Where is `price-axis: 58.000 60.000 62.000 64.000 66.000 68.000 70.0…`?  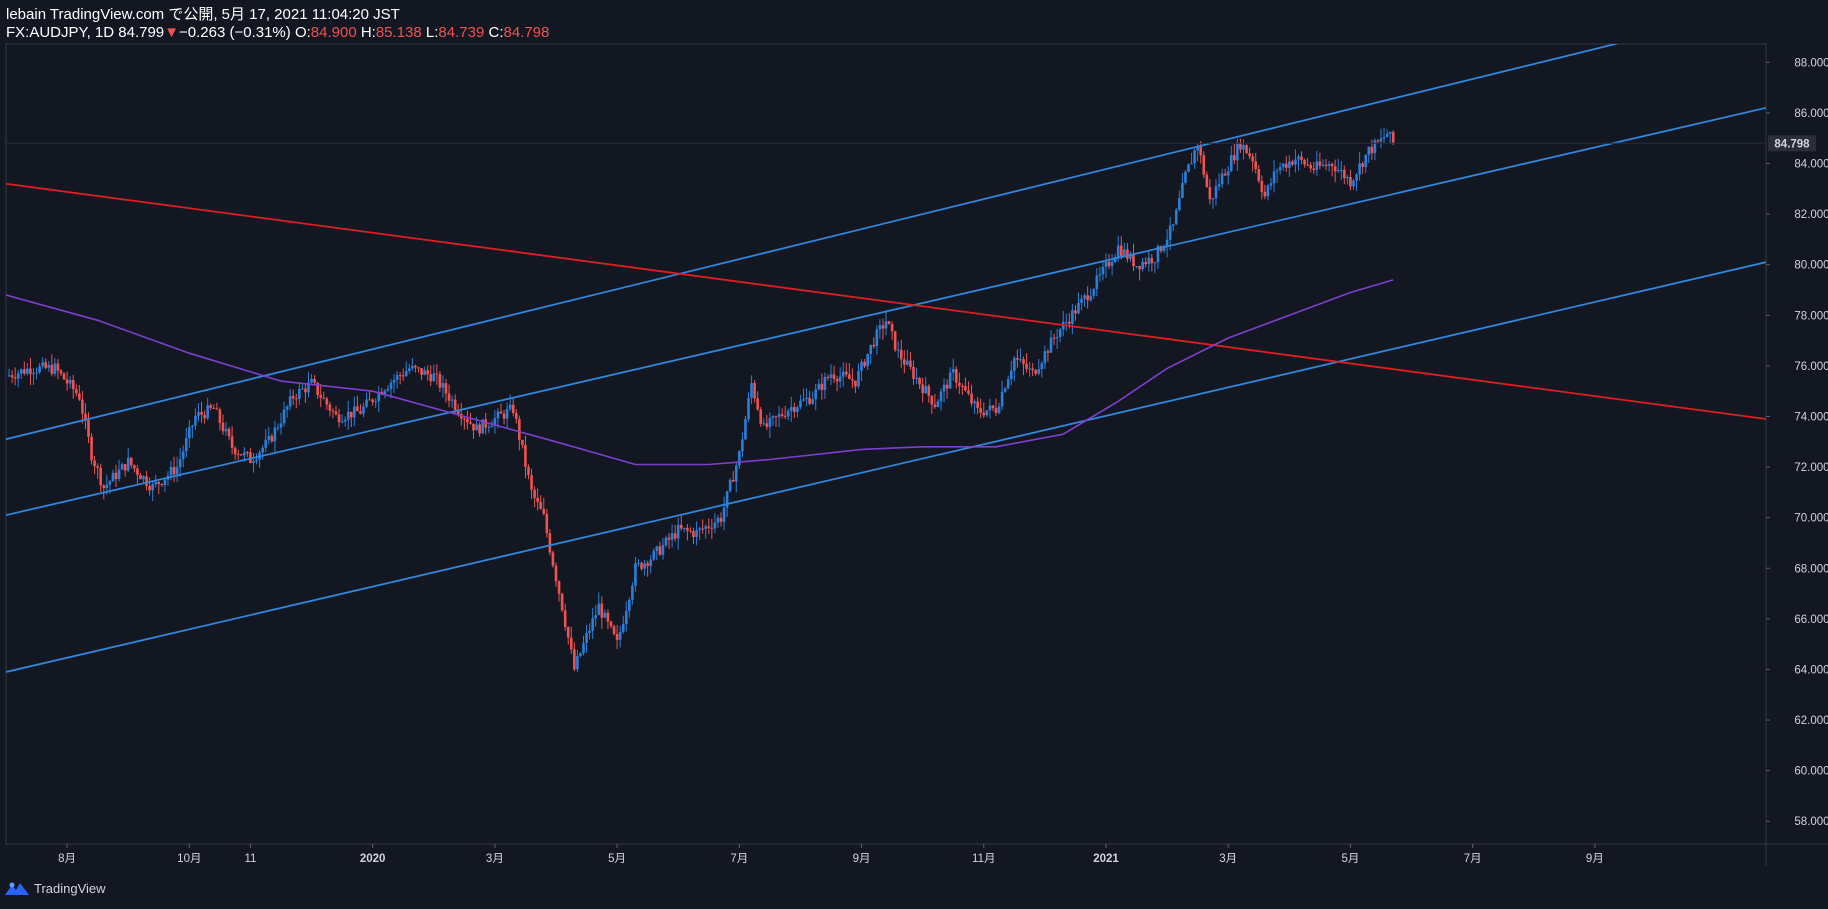
price-axis: 58.000 60.000 62.000 64.000 66.000 68.000 70.0… is located at coordinates (1797, 442).